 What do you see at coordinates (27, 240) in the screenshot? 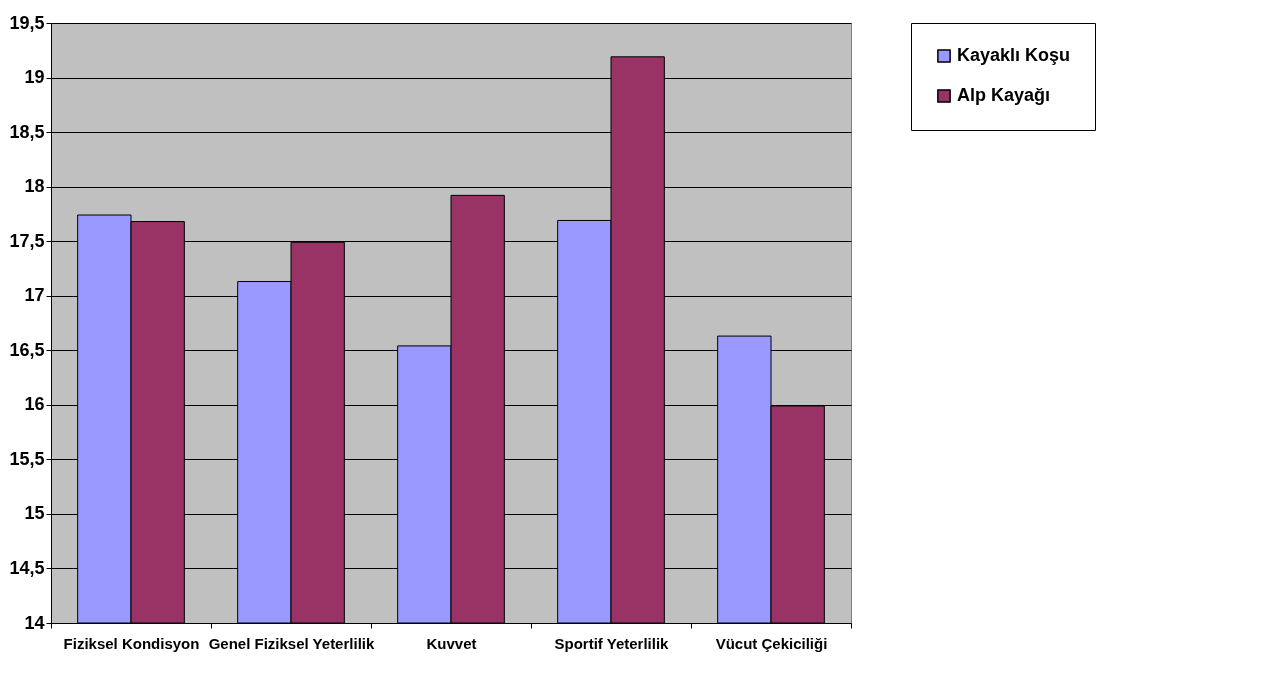
I see `y-tick-label: 17,5` at bounding box center [27, 240].